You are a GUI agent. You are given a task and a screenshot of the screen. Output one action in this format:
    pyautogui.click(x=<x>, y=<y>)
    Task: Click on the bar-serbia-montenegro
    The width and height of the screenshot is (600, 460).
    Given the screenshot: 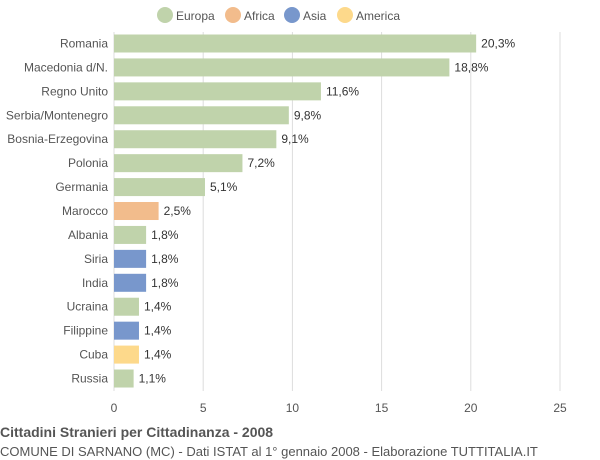 What is the action you would take?
    pyautogui.click(x=201, y=115)
    